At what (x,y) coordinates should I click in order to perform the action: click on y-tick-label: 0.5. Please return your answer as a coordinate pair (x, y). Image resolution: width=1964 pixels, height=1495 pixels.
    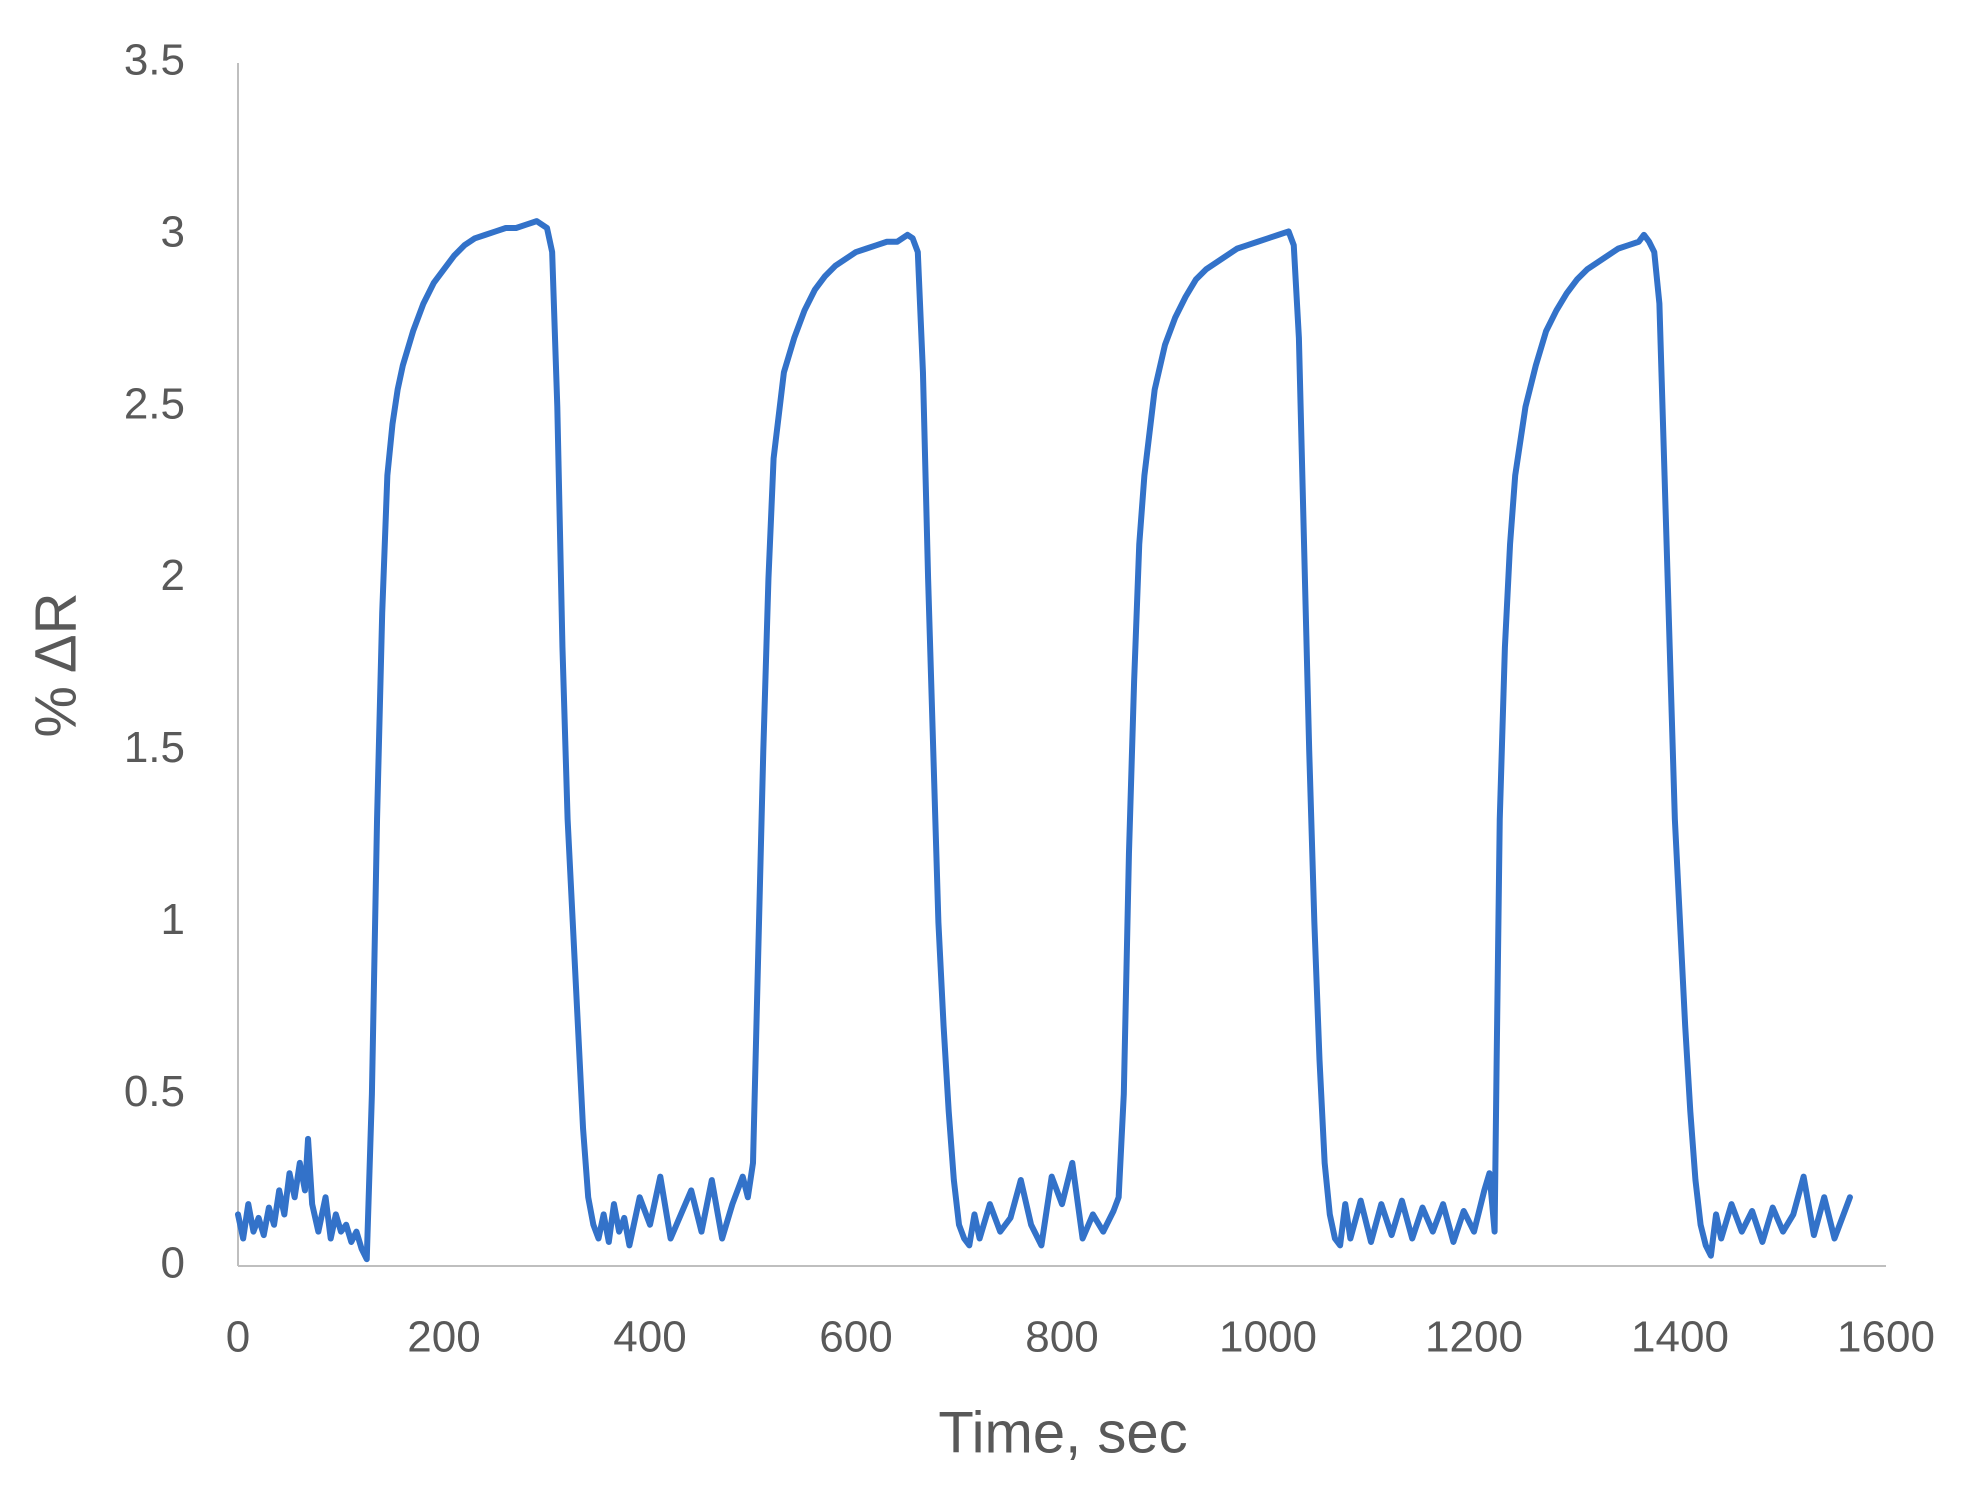
    Looking at the image, I should click on (154, 1091).